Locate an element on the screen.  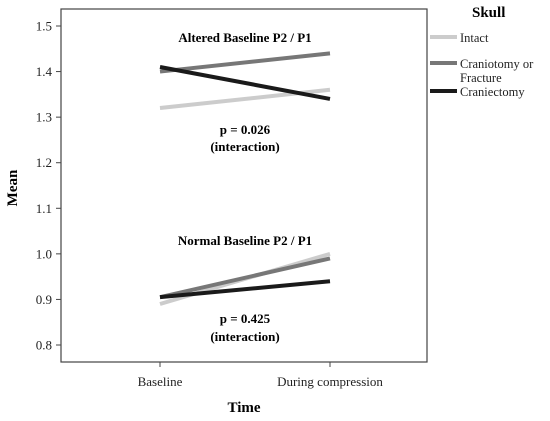
panel-heading: Normal Baseline P2 / P1 is located at coordinates (245, 240).